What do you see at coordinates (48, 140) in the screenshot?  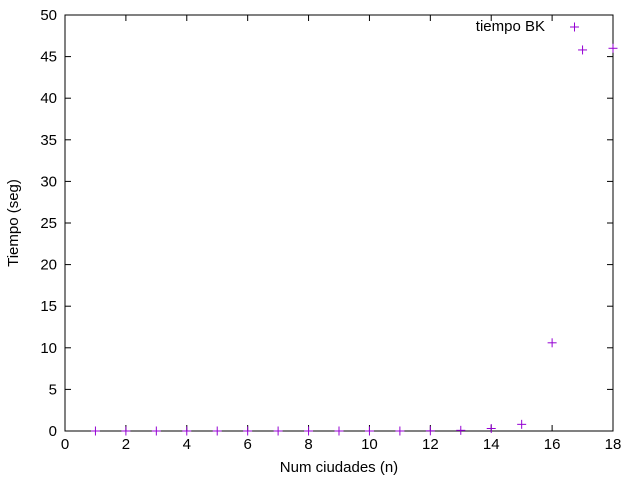 I see `y-tick-label: 35` at bounding box center [48, 140].